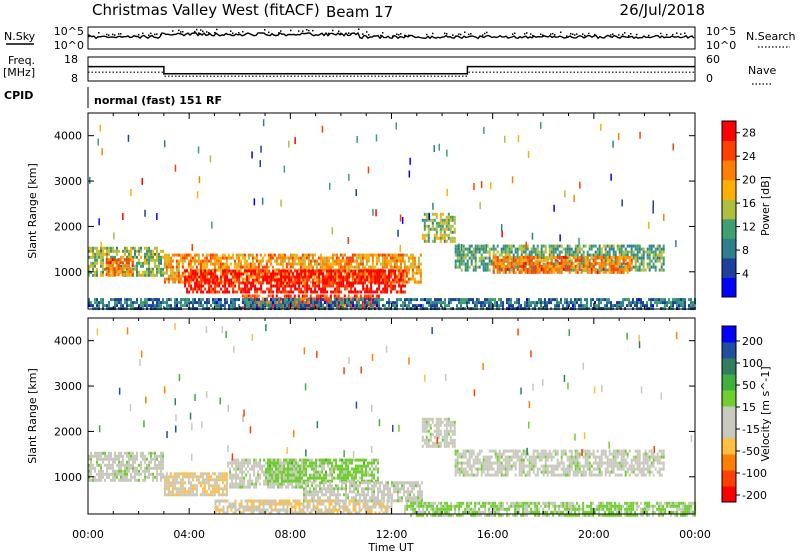 This screenshot has height=554, width=800. I want to click on nsky-trace, so click(391, 34).